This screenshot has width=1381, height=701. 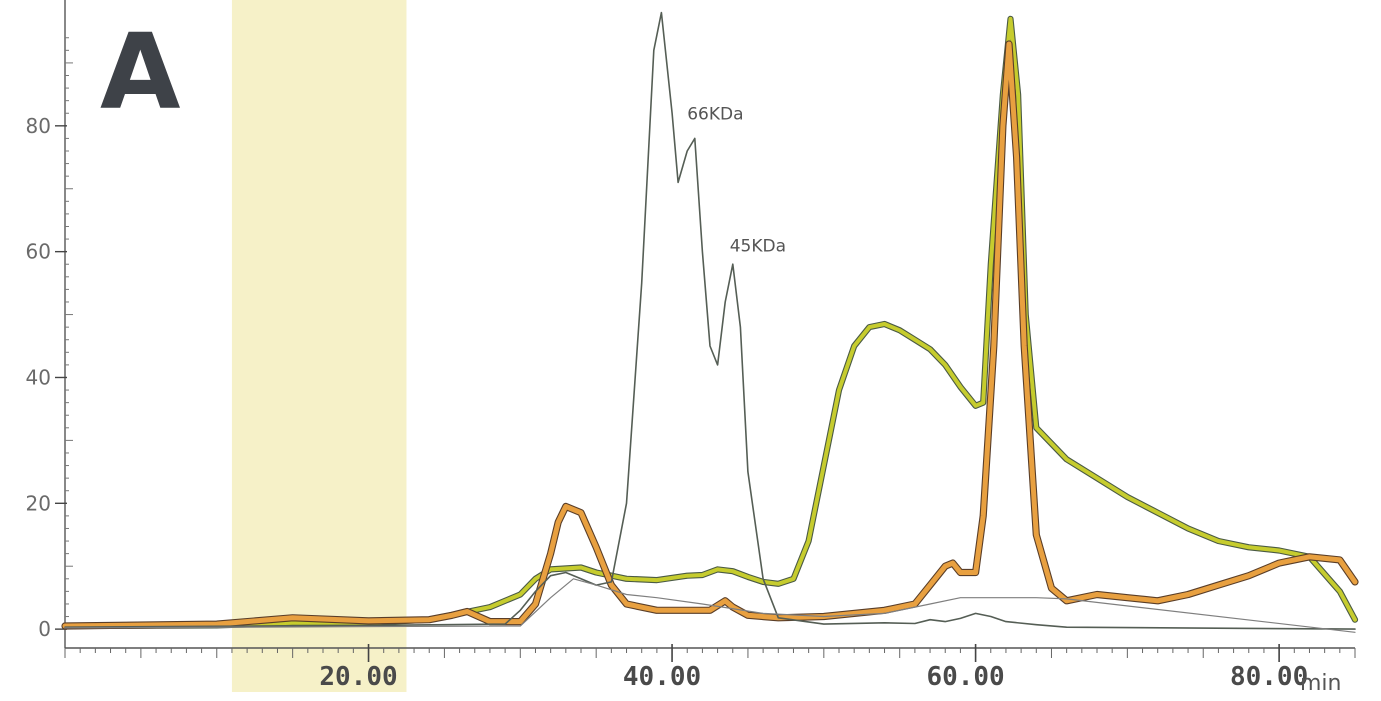 I want to click on y-tick-label: 60, so click(x=38, y=252).